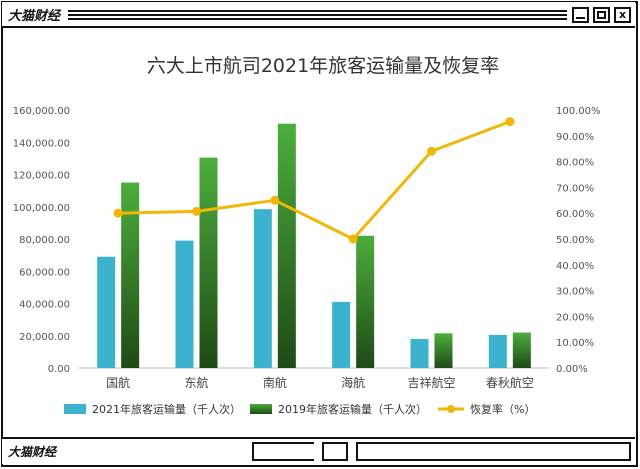  What do you see at coordinates (431, 382) in the screenshot?
I see `x-tick-label: 吉祥航空` at bounding box center [431, 382].